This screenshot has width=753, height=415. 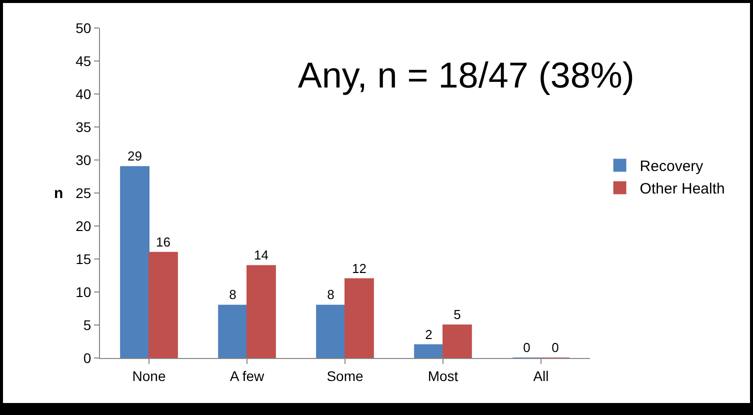 What do you see at coordinates (682, 189) in the screenshot?
I see `legend-label: Other Health` at bounding box center [682, 189].